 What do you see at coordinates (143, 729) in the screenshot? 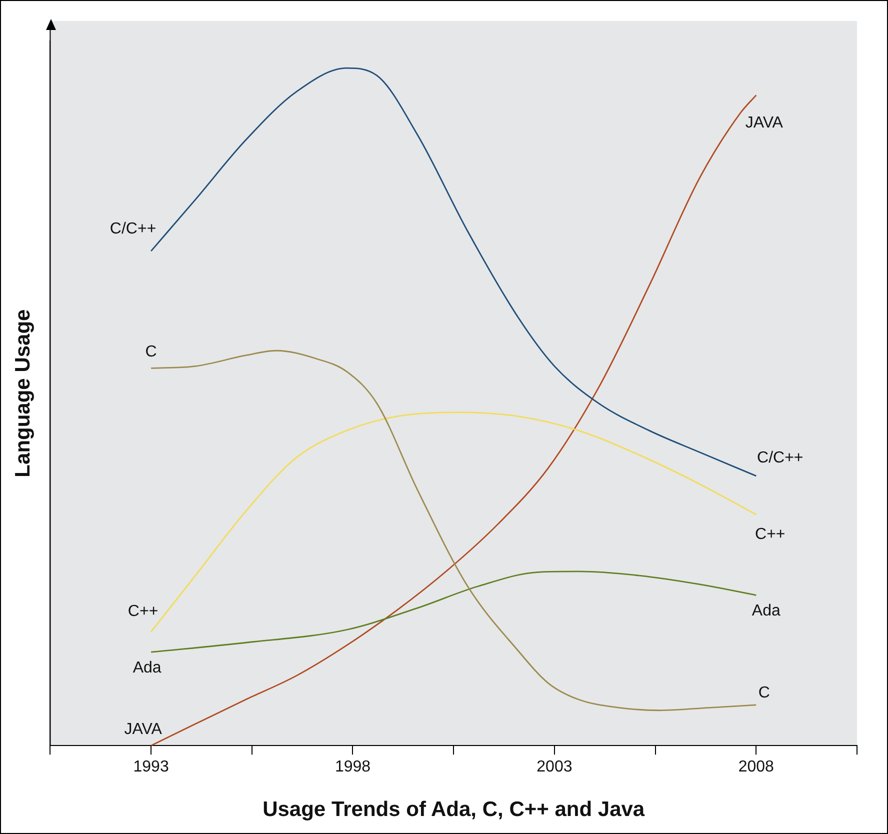
I see `series-label: JAVA` at bounding box center [143, 729].